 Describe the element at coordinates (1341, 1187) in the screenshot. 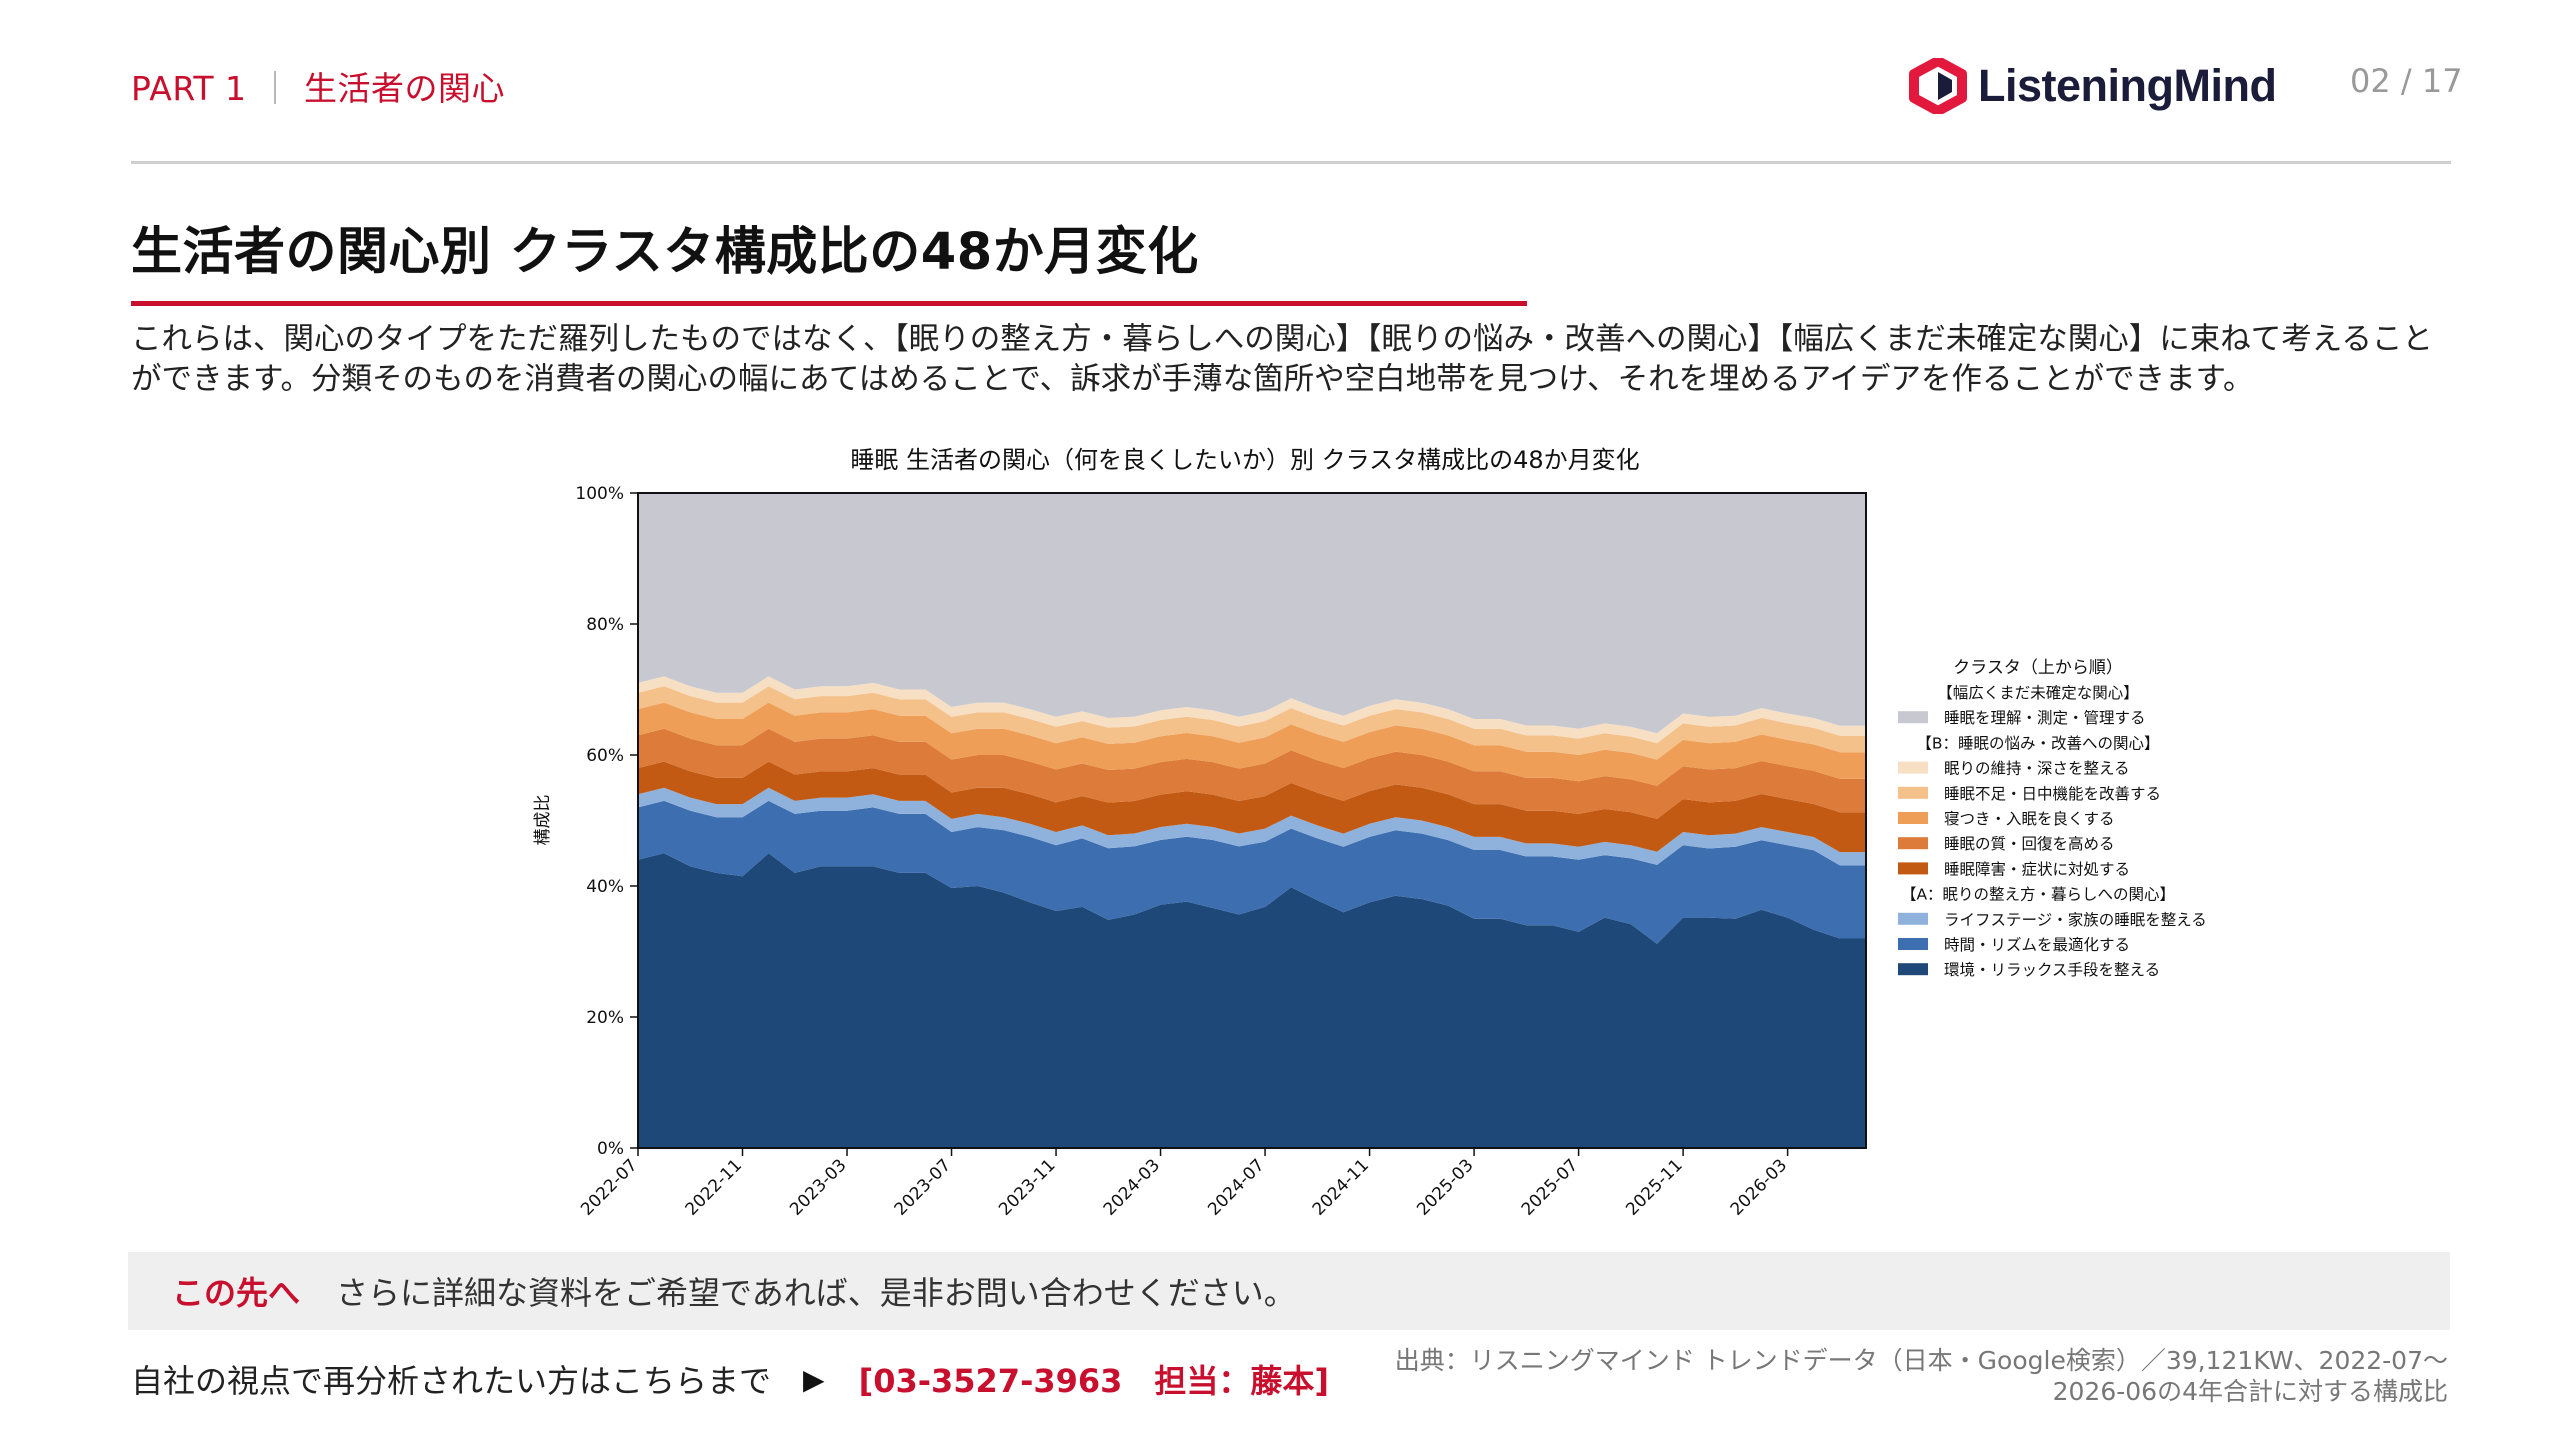

I see `x-tick-label: 2024-11` at that location.